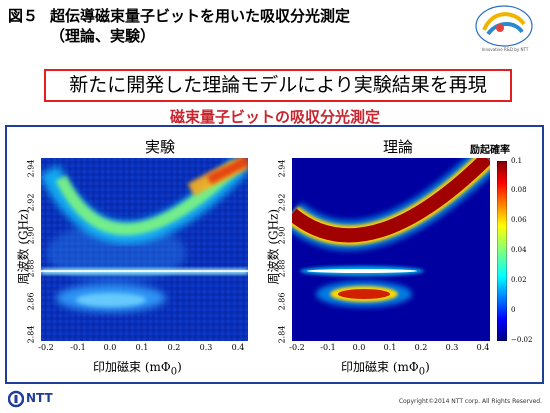 This screenshot has height=413, width=550. What do you see at coordinates (504, 26) in the screenshot?
I see `ntt-rd-logo` at bounding box center [504, 26].